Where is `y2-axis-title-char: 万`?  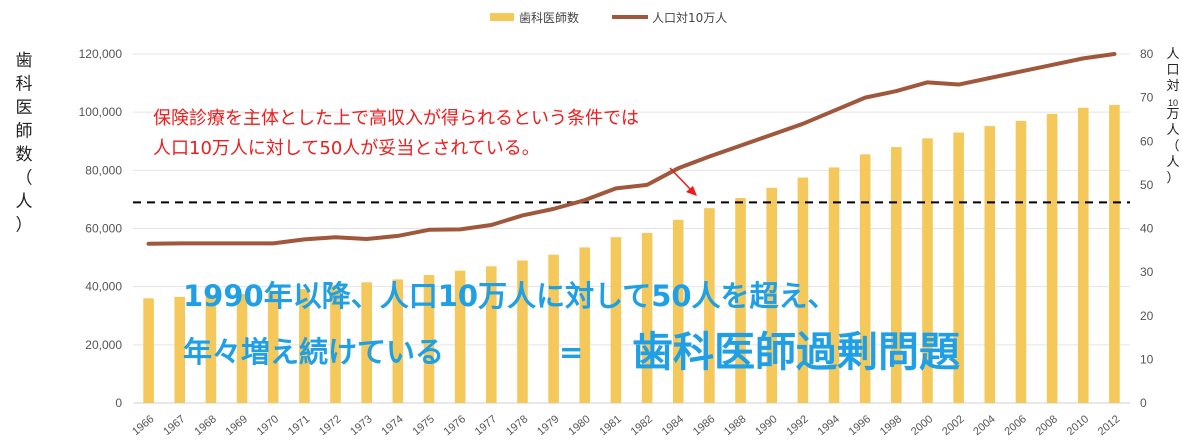 y2-axis-title-char: 万 is located at coordinates (1172, 114).